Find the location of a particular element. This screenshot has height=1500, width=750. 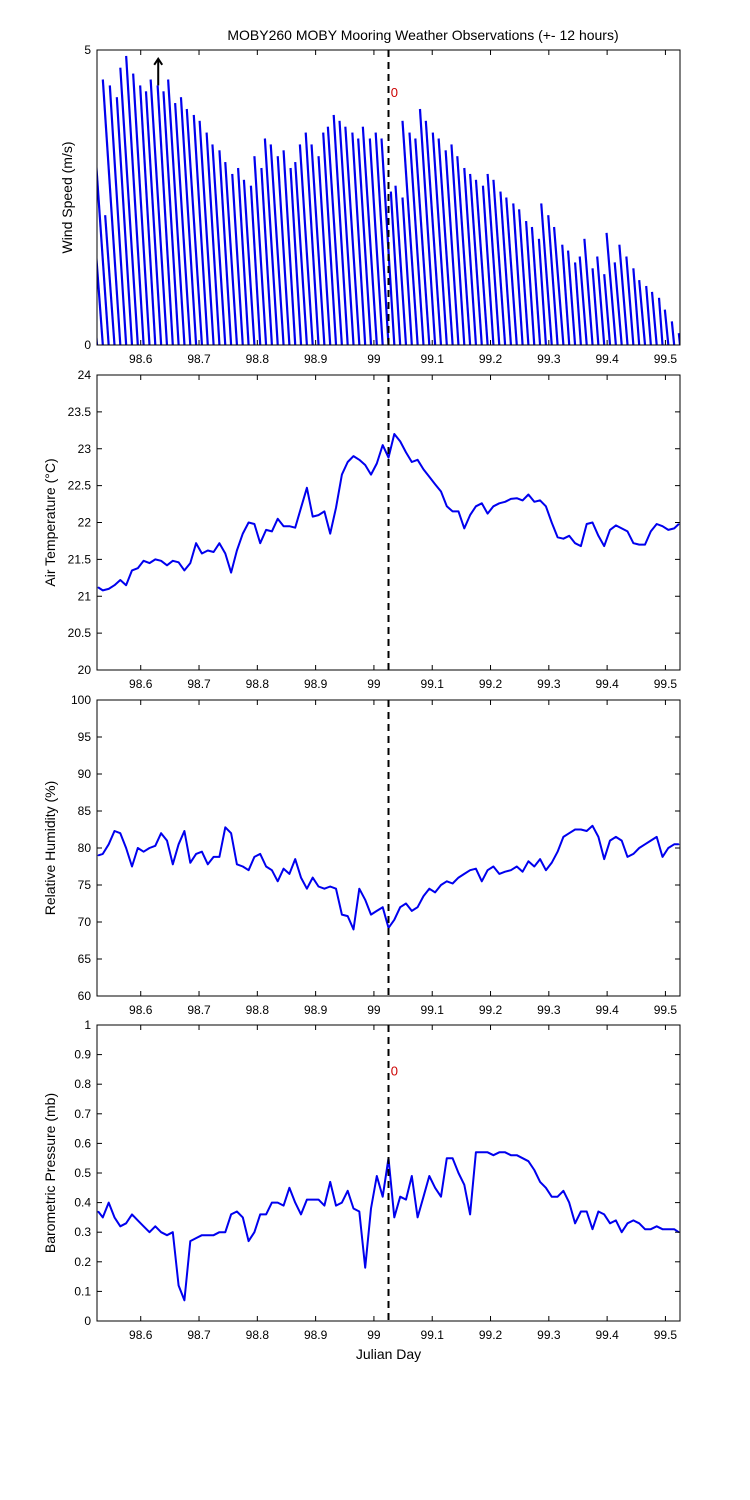

humidity-xtick-label: 98.9 is located at coordinates (316, 1010).